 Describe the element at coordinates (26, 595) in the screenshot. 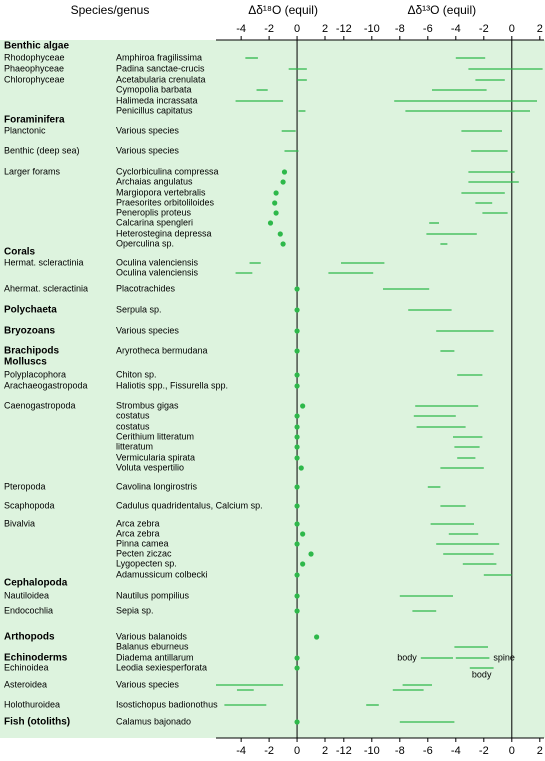

I see `group-label: Nautiloidea` at that location.